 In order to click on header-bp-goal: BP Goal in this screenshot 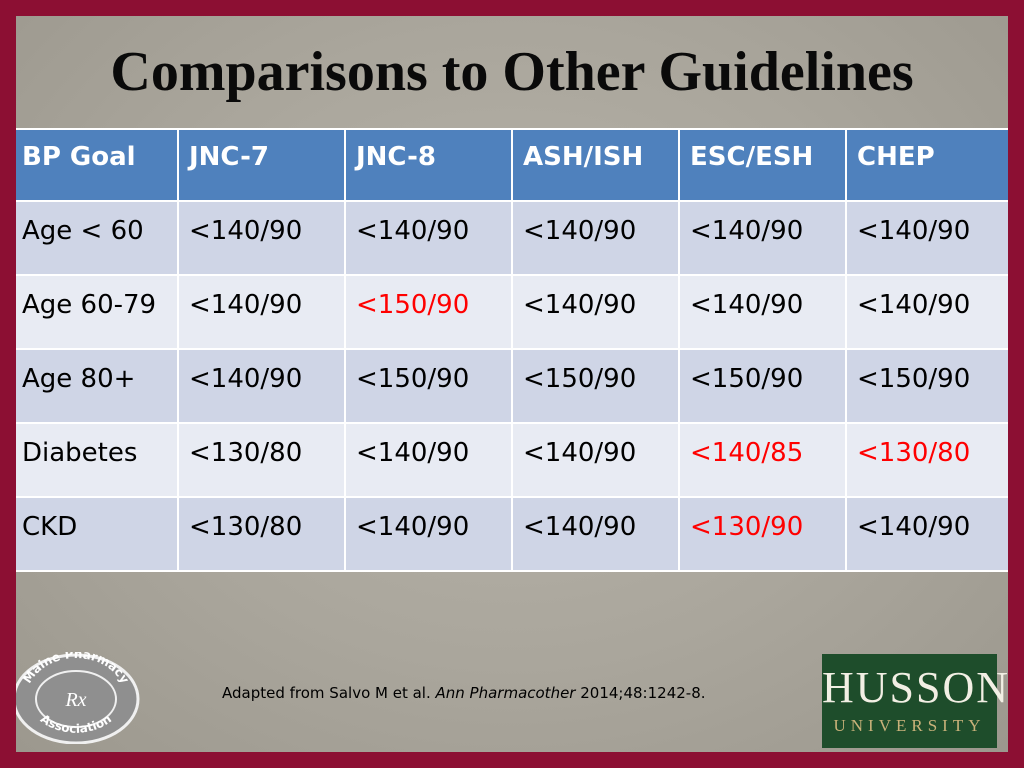, I will do `click(97, 165)`.